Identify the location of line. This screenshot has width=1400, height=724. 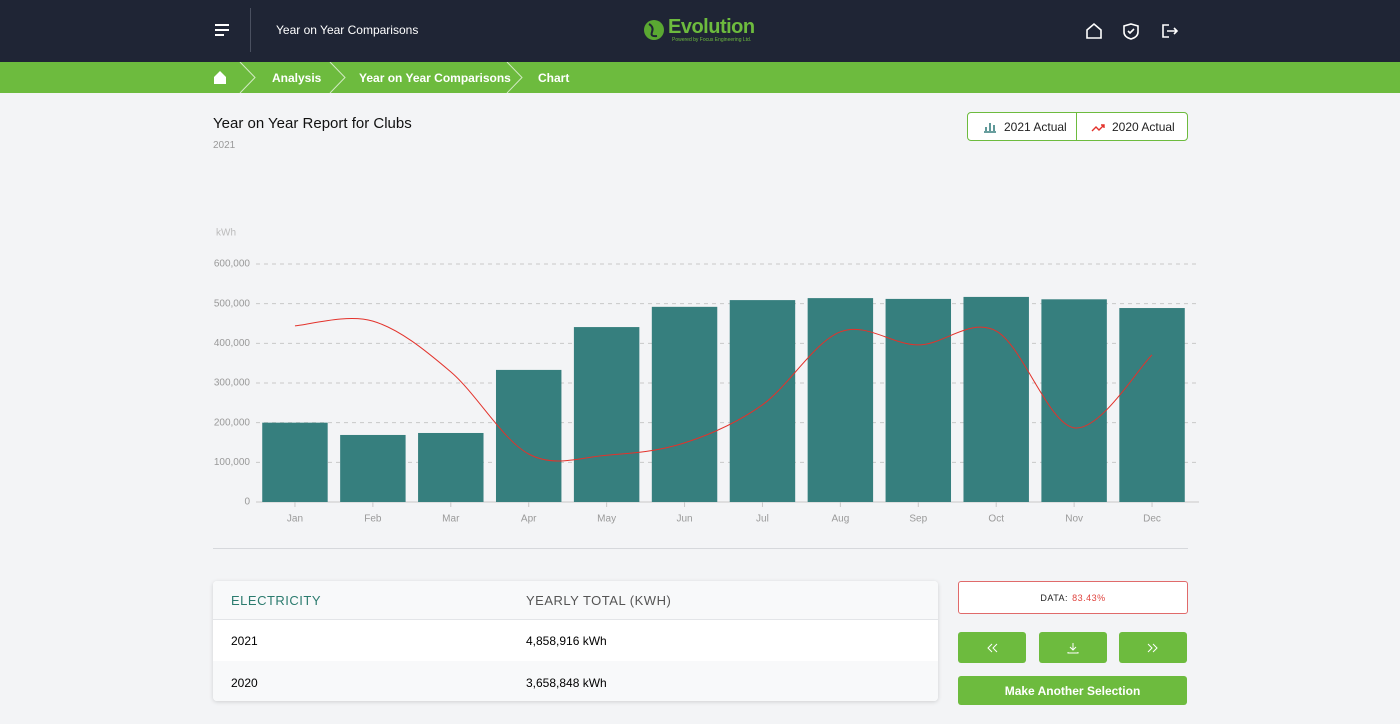
(723, 390).